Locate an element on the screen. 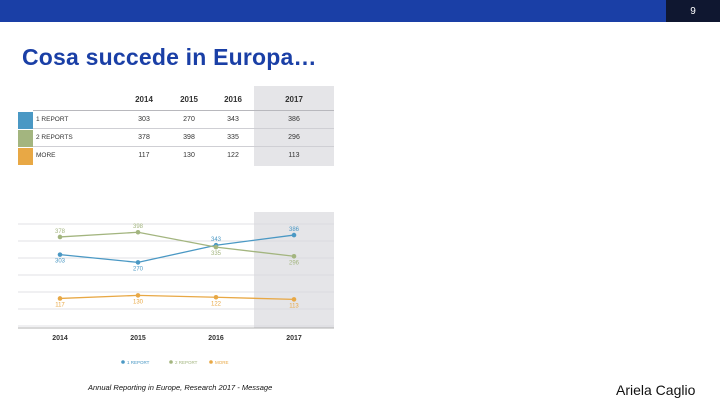 The image size is (720, 405). table-cell: 335 is located at coordinates (233, 137).